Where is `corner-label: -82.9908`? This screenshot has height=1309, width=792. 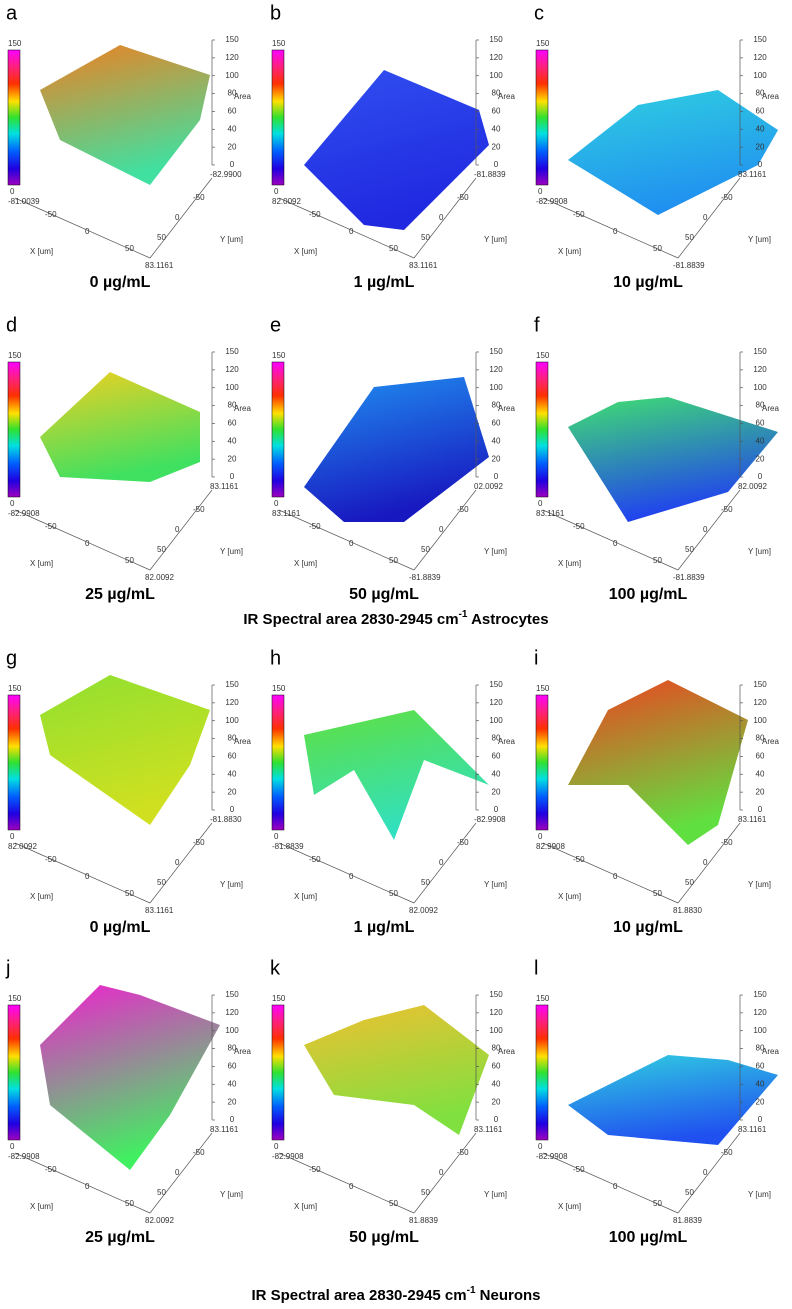 corner-label: -82.9908 is located at coordinates (24, 513).